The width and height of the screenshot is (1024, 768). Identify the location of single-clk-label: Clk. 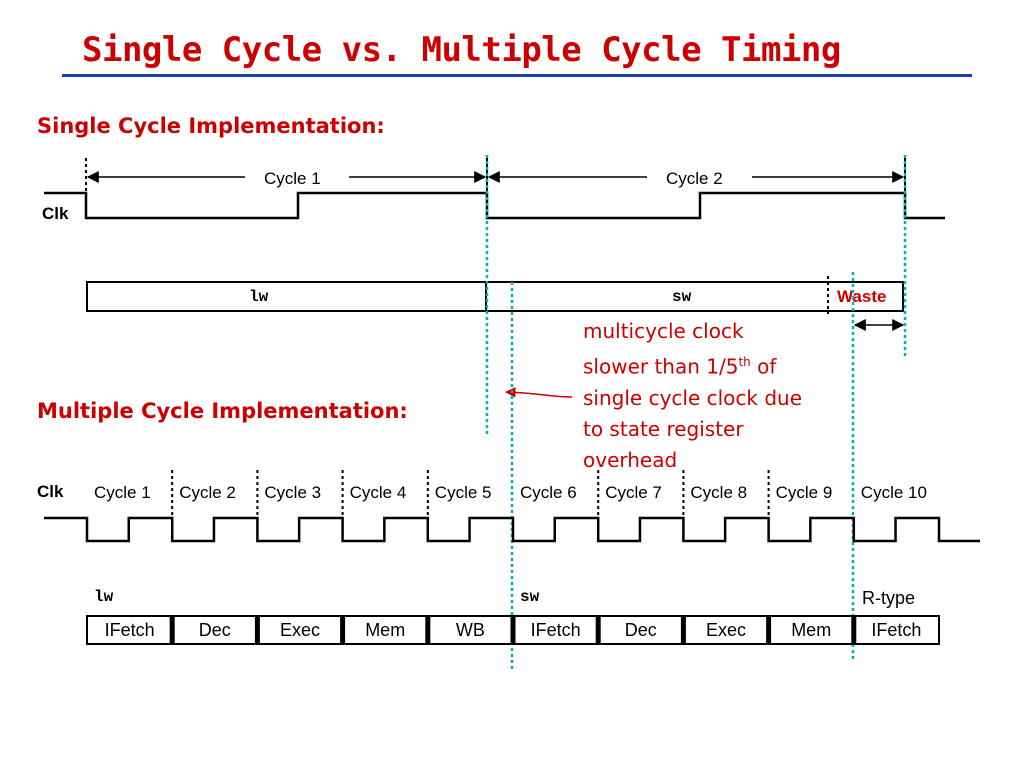
(55, 213).